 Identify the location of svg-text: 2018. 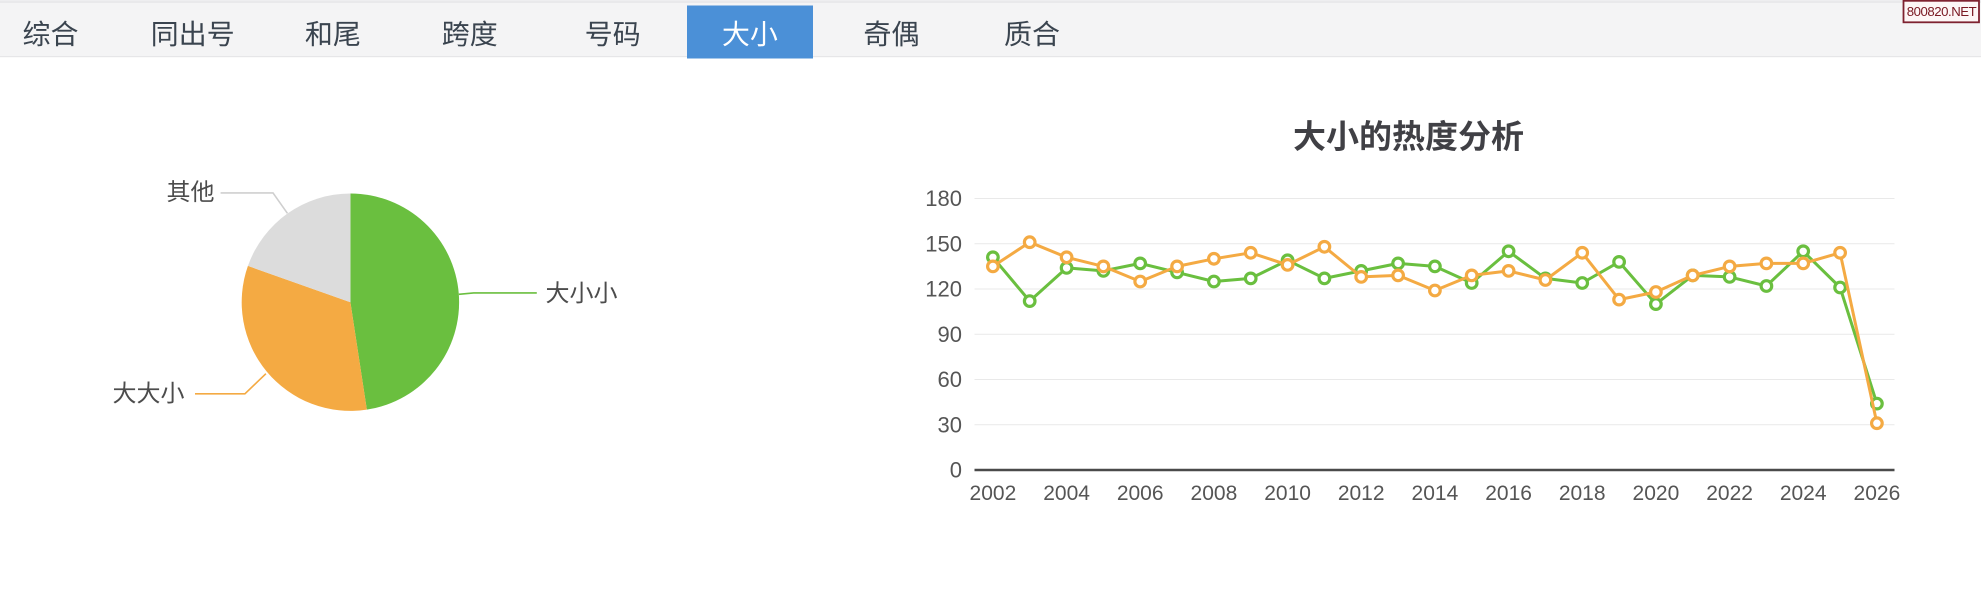
(1582, 493).